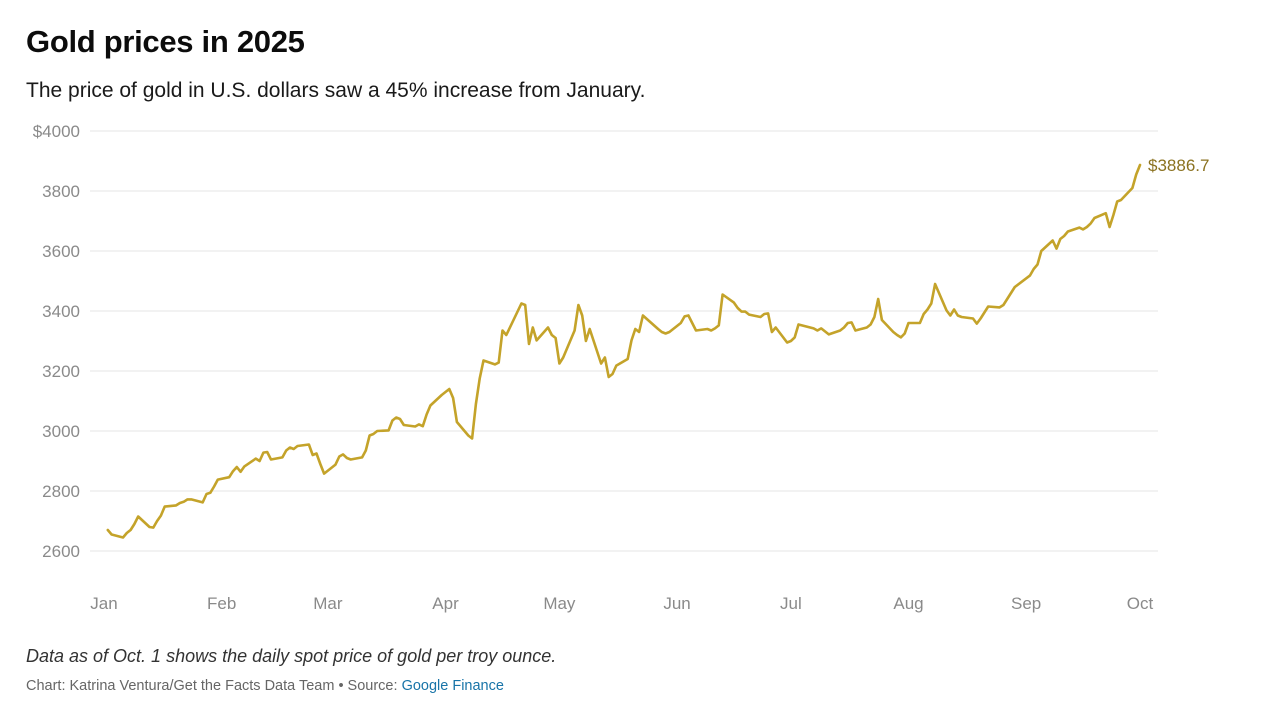  Describe the element at coordinates (56, 341) in the screenshot. I see `y-axis-ticks: 2600 2800 3000 3200 3400 3600 3800 $4000` at that location.